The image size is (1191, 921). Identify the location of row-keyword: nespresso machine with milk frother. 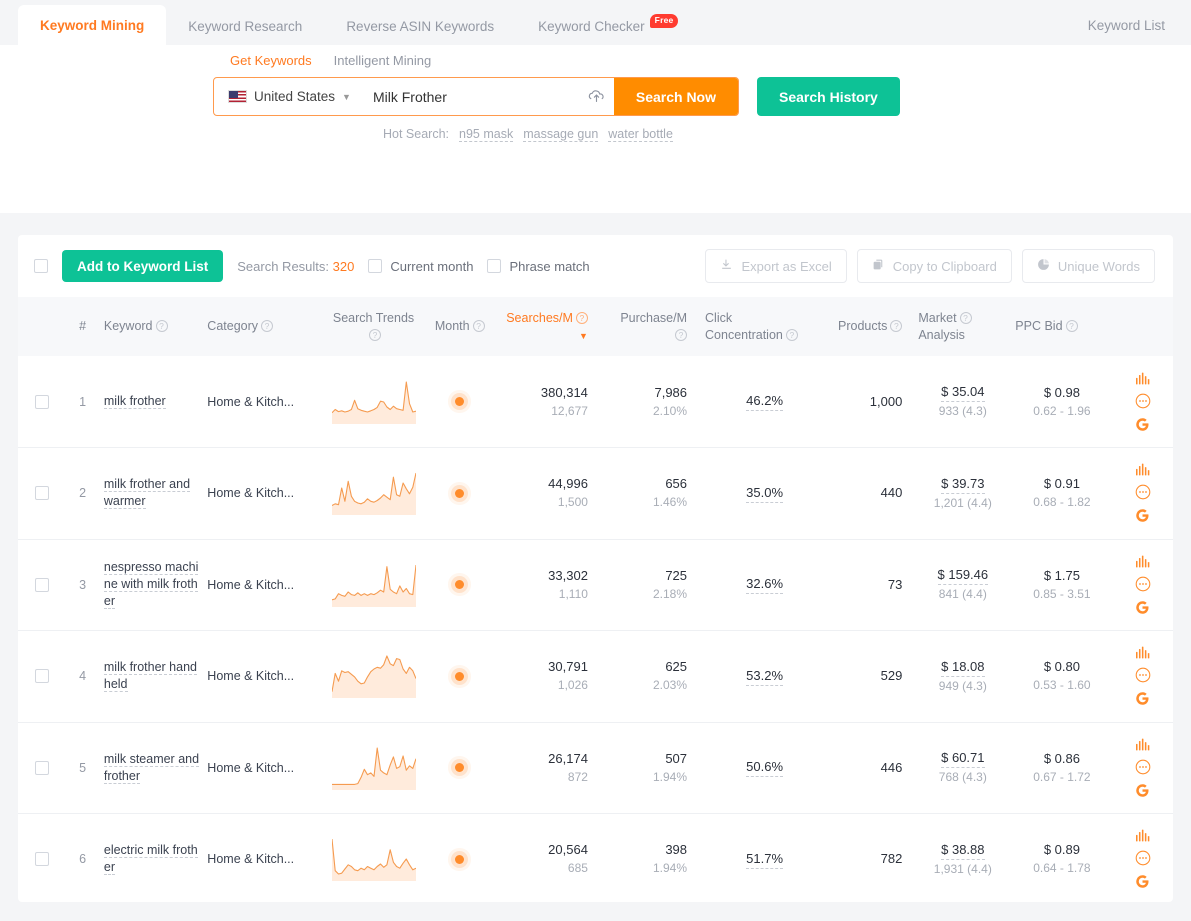
(151, 585).